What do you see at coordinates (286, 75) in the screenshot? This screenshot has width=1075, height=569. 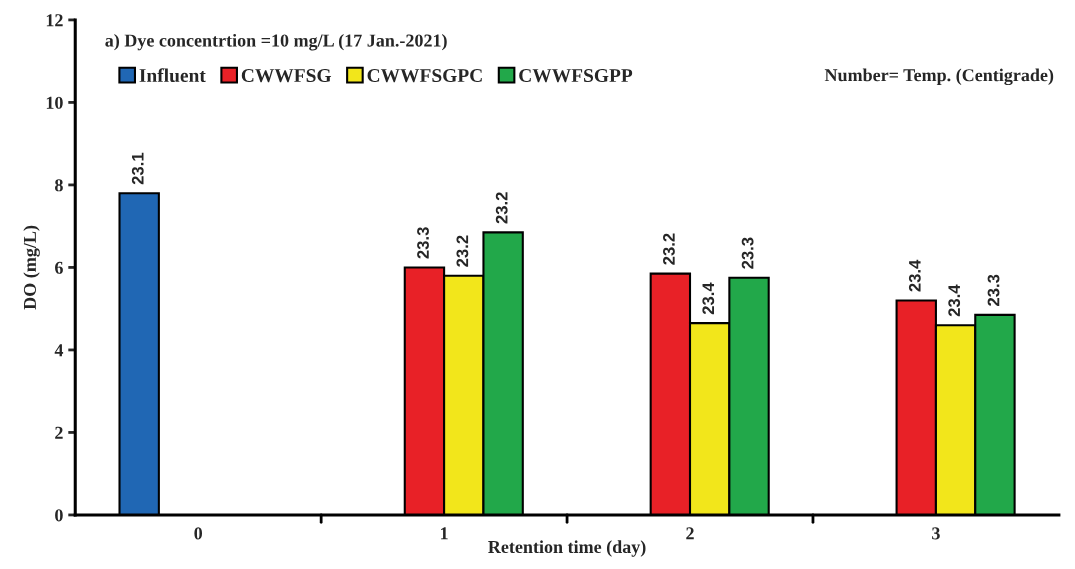 I see `legend-label: CWWFSG` at bounding box center [286, 75].